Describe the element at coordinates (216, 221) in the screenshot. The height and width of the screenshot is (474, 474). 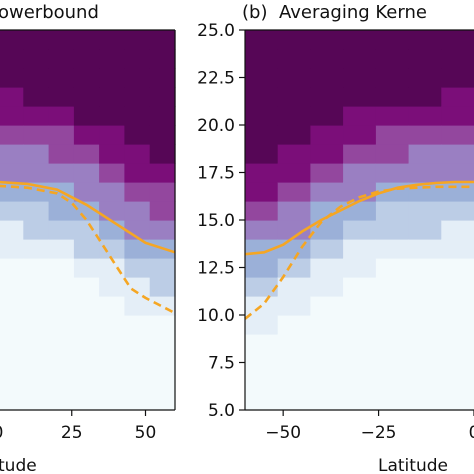
I see `y-tick-label: 15.0` at that location.